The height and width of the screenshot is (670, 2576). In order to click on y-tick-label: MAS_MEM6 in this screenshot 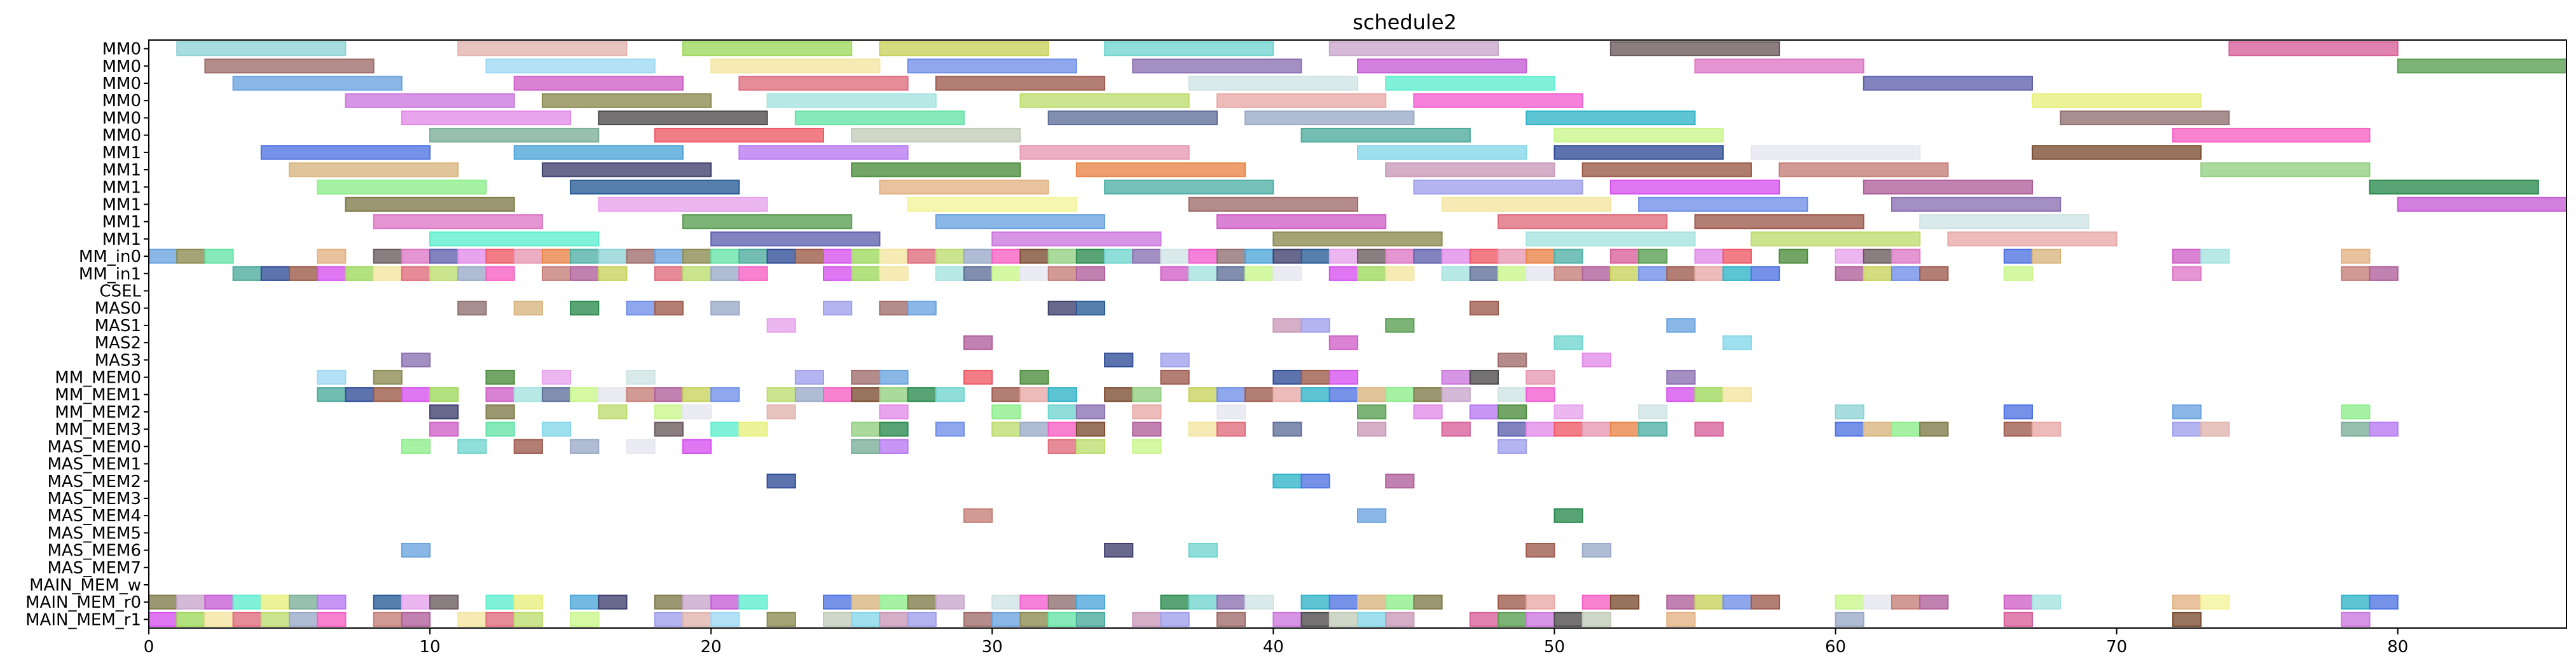, I will do `click(94, 551)`.